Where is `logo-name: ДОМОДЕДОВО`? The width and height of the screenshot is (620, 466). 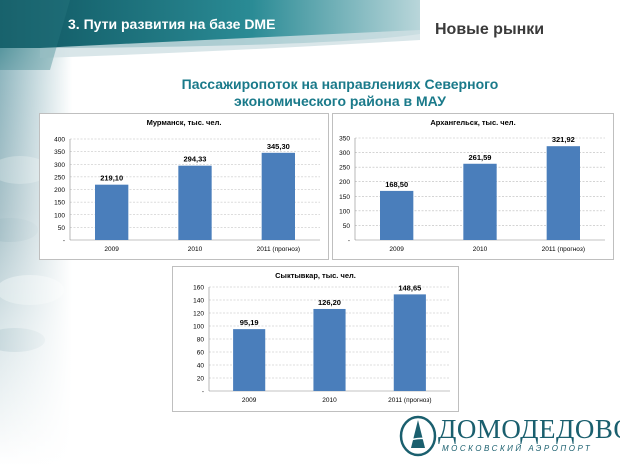 logo-name: ДОМОДЕДОВО is located at coordinates (529, 429).